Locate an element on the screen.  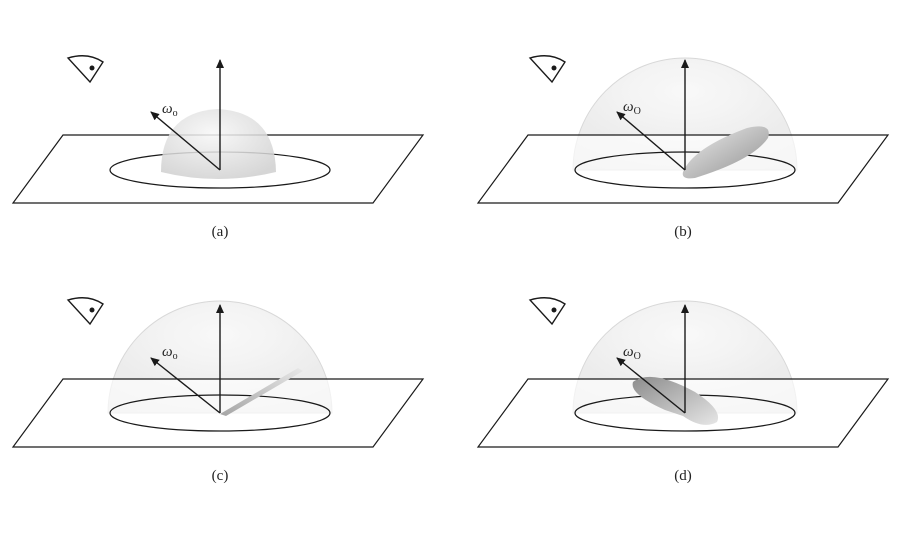
panel-b: ωO is located at coordinates (683, 129).